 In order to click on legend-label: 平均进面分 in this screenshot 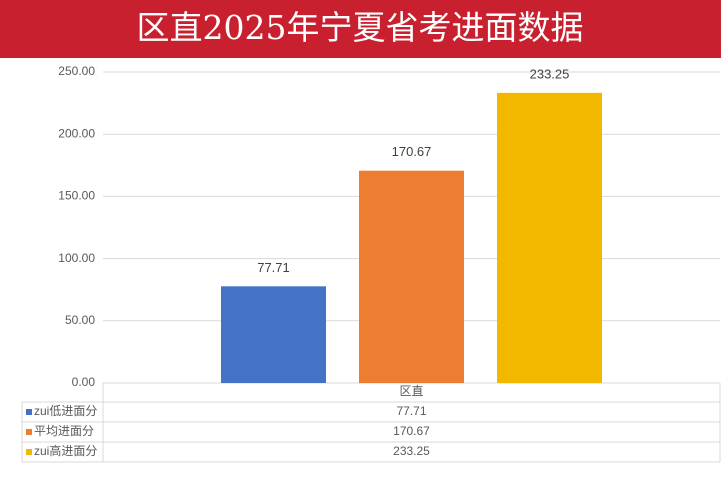, I will do `click(64, 431)`.